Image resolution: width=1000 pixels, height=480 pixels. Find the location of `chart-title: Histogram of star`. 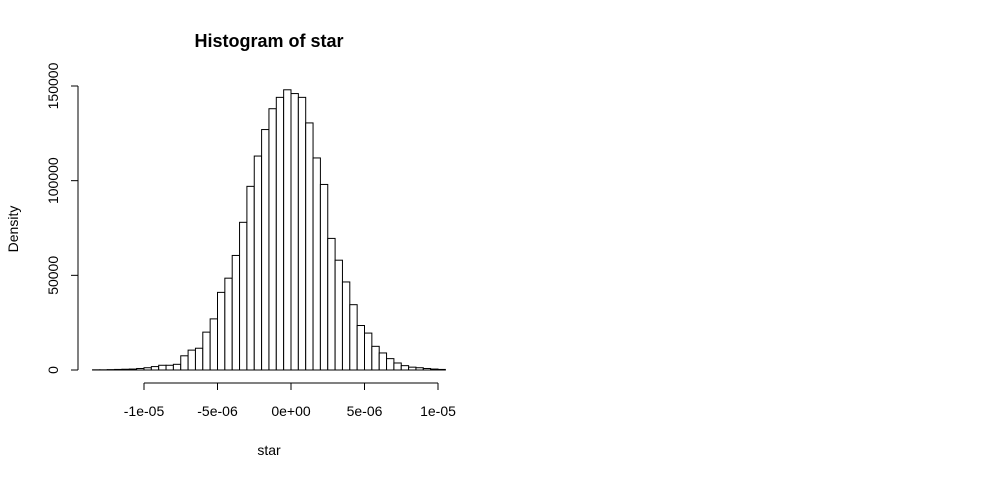

chart-title: Histogram of star is located at coordinates (268, 41).